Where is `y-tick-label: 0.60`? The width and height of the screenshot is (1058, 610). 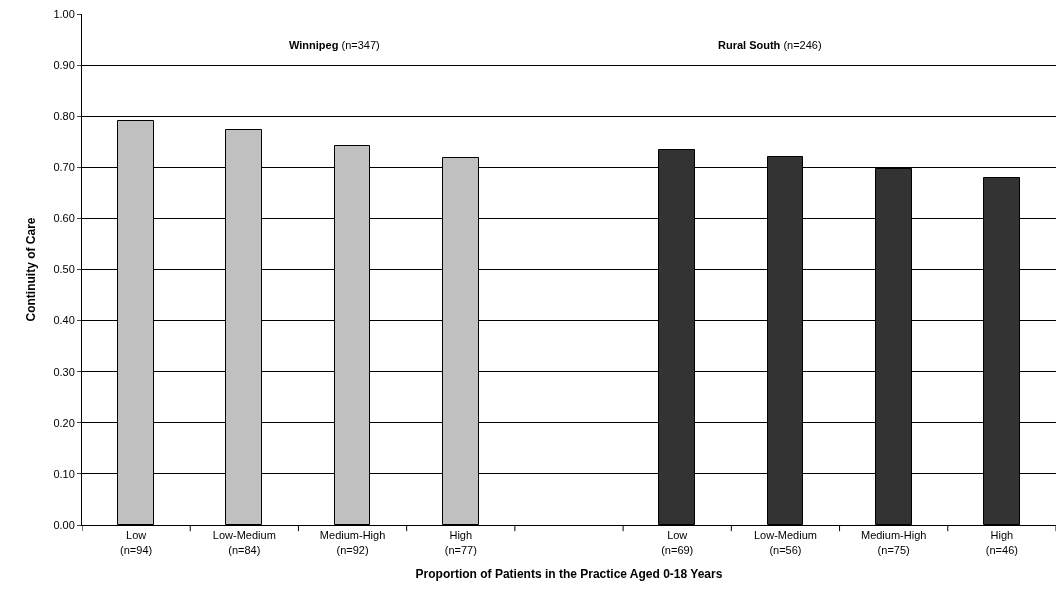
y-tick-label: 0.60 is located at coordinates (64, 218).